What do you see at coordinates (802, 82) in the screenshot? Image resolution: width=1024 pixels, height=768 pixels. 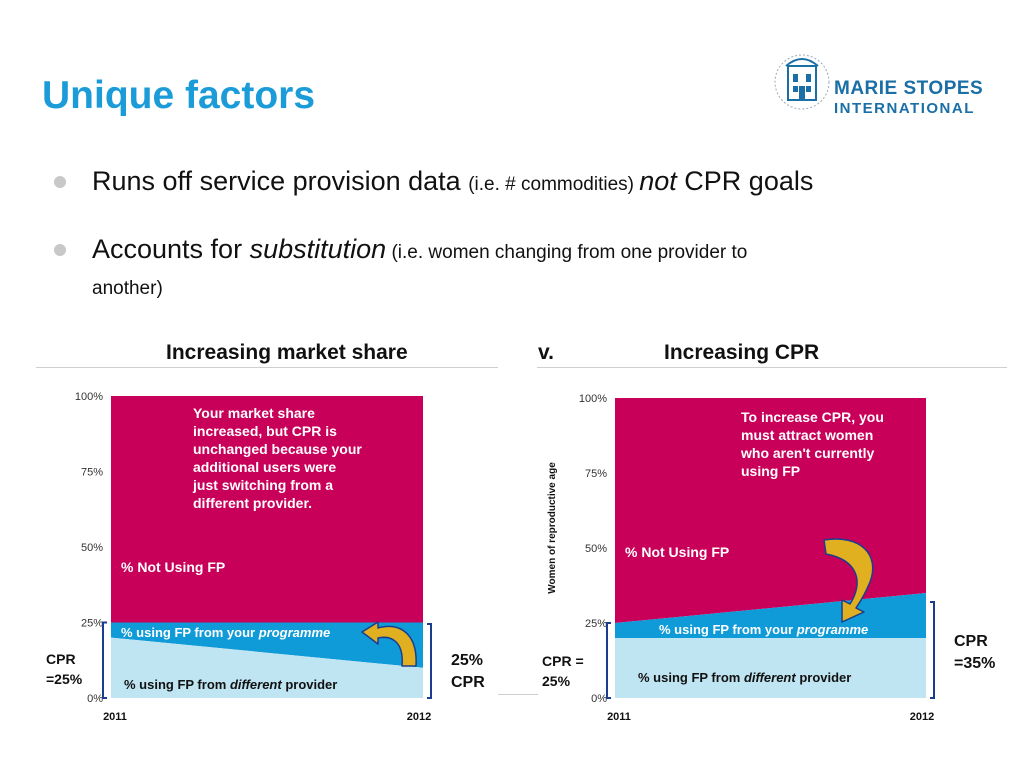 I see `building-emblem-icon` at bounding box center [802, 82].